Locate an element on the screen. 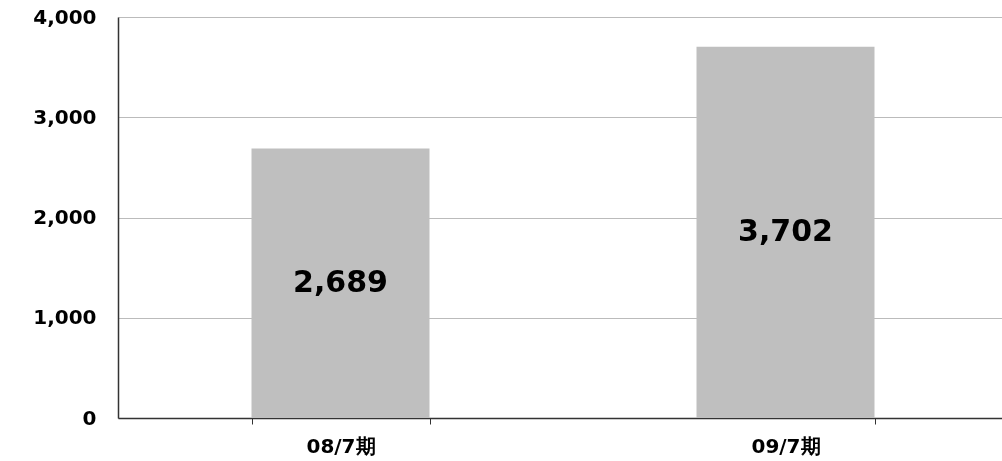 Image resolution: width=1002 pixels, height=461 pixels. y-tick-label: 0 is located at coordinates (89, 417).